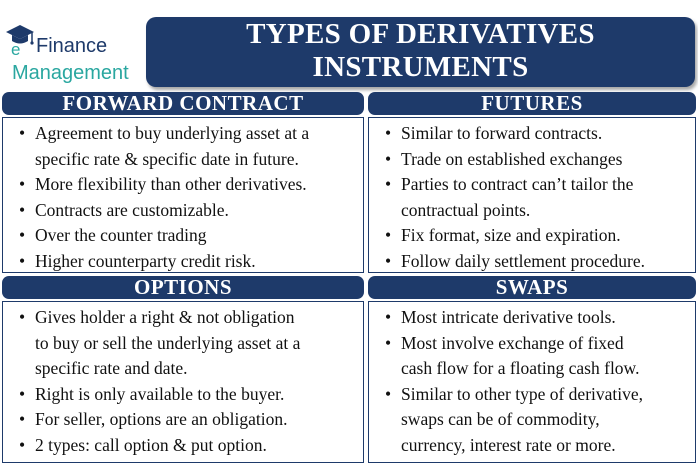  What do you see at coordinates (70, 73) in the screenshot?
I see `logo-text-management: Management` at bounding box center [70, 73].